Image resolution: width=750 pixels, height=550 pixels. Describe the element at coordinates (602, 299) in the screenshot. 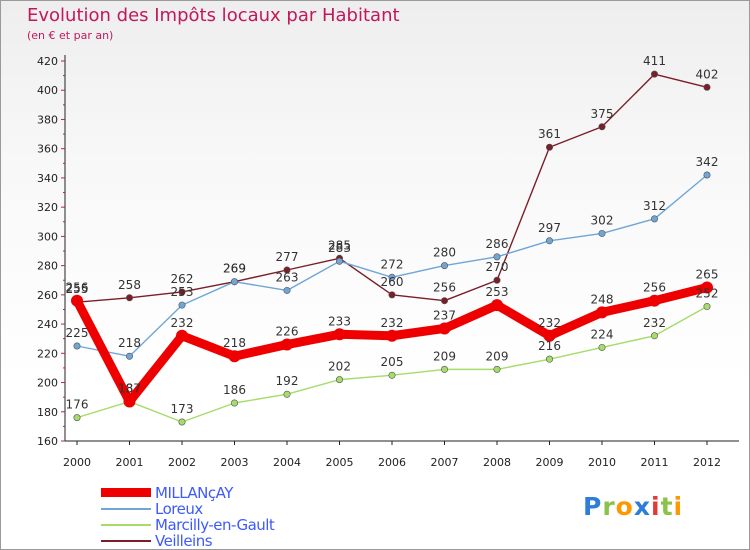

I see `data-label: 248` at that location.